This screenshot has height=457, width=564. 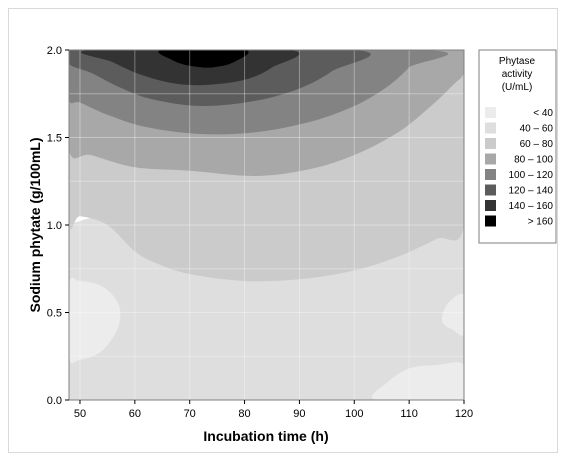 What do you see at coordinates (531, 206) in the screenshot?
I see `legend-label-7: 140 – 160` at bounding box center [531, 206].